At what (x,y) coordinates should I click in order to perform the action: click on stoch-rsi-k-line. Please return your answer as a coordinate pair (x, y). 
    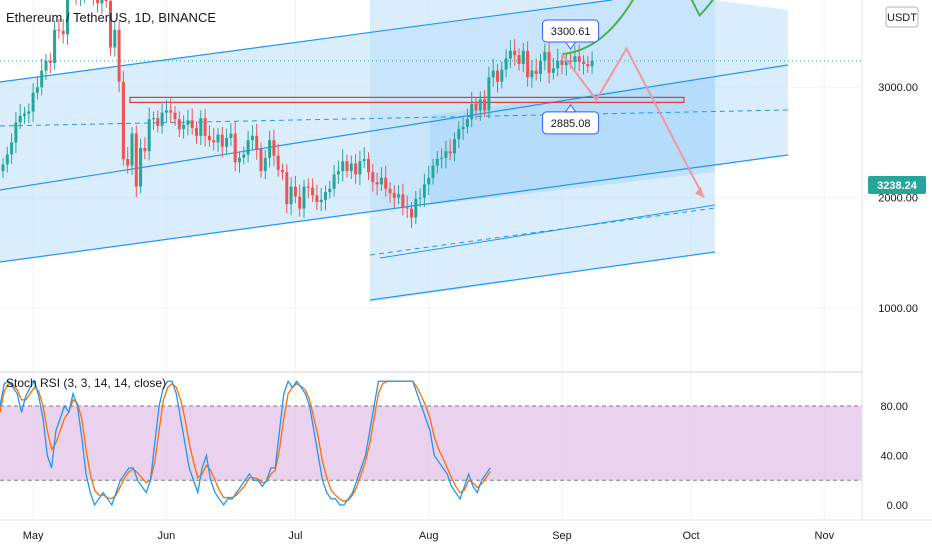
    Looking at the image, I should click on (245, 443).